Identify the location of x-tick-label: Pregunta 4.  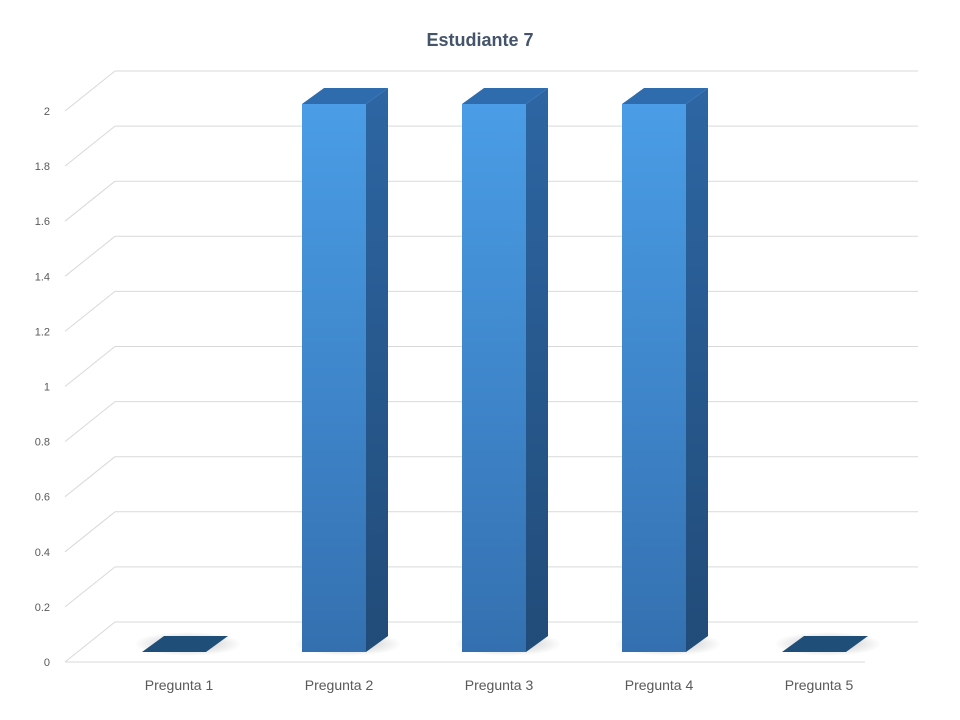
(659, 685).